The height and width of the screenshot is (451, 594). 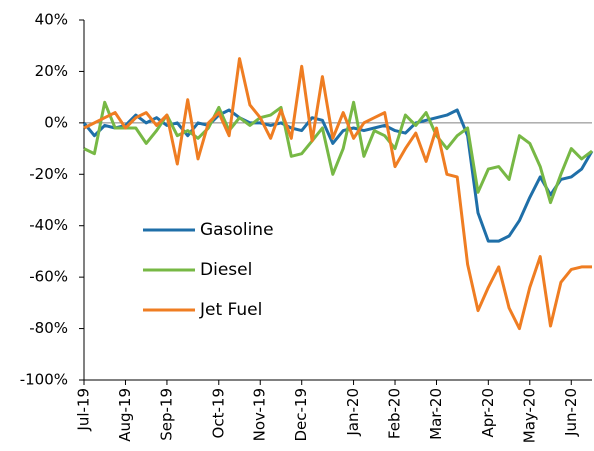 I want to click on y-tick-label: -20%, so click(x=48, y=174).